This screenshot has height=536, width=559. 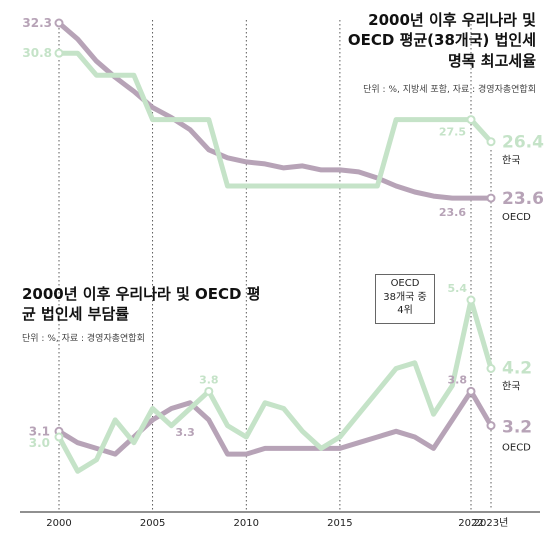 I want to click on x-tick-label: 2010, so click(x=246, y=523).